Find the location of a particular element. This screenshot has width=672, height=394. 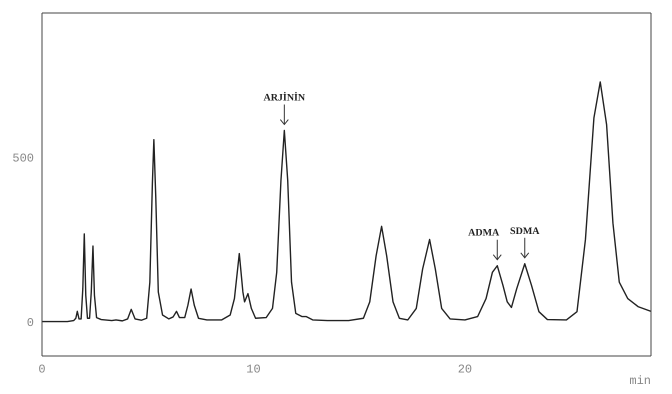

x-tick-label: 20 is located at coordinates (465, 369).